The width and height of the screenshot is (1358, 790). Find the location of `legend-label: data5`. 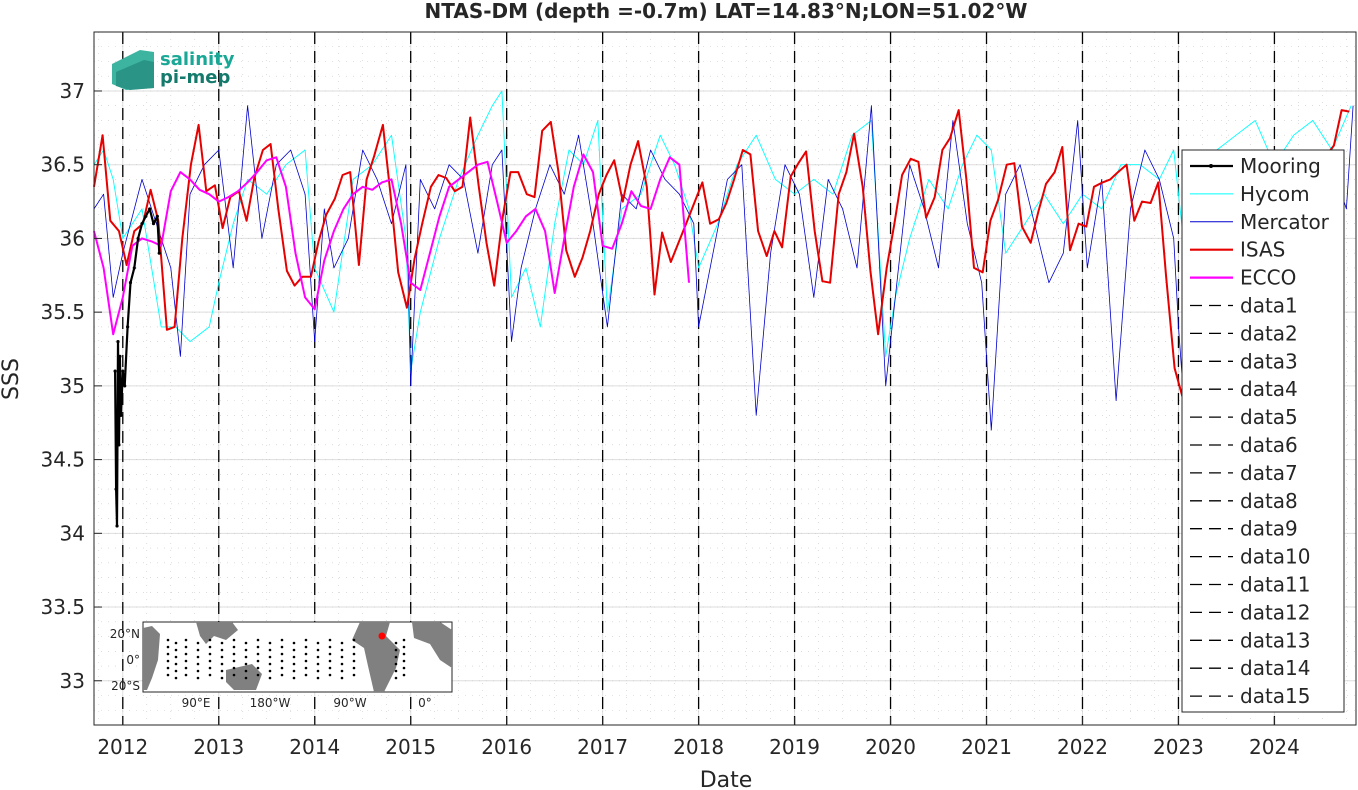

legend-label: data5 is located at coordinates (1269, 417).